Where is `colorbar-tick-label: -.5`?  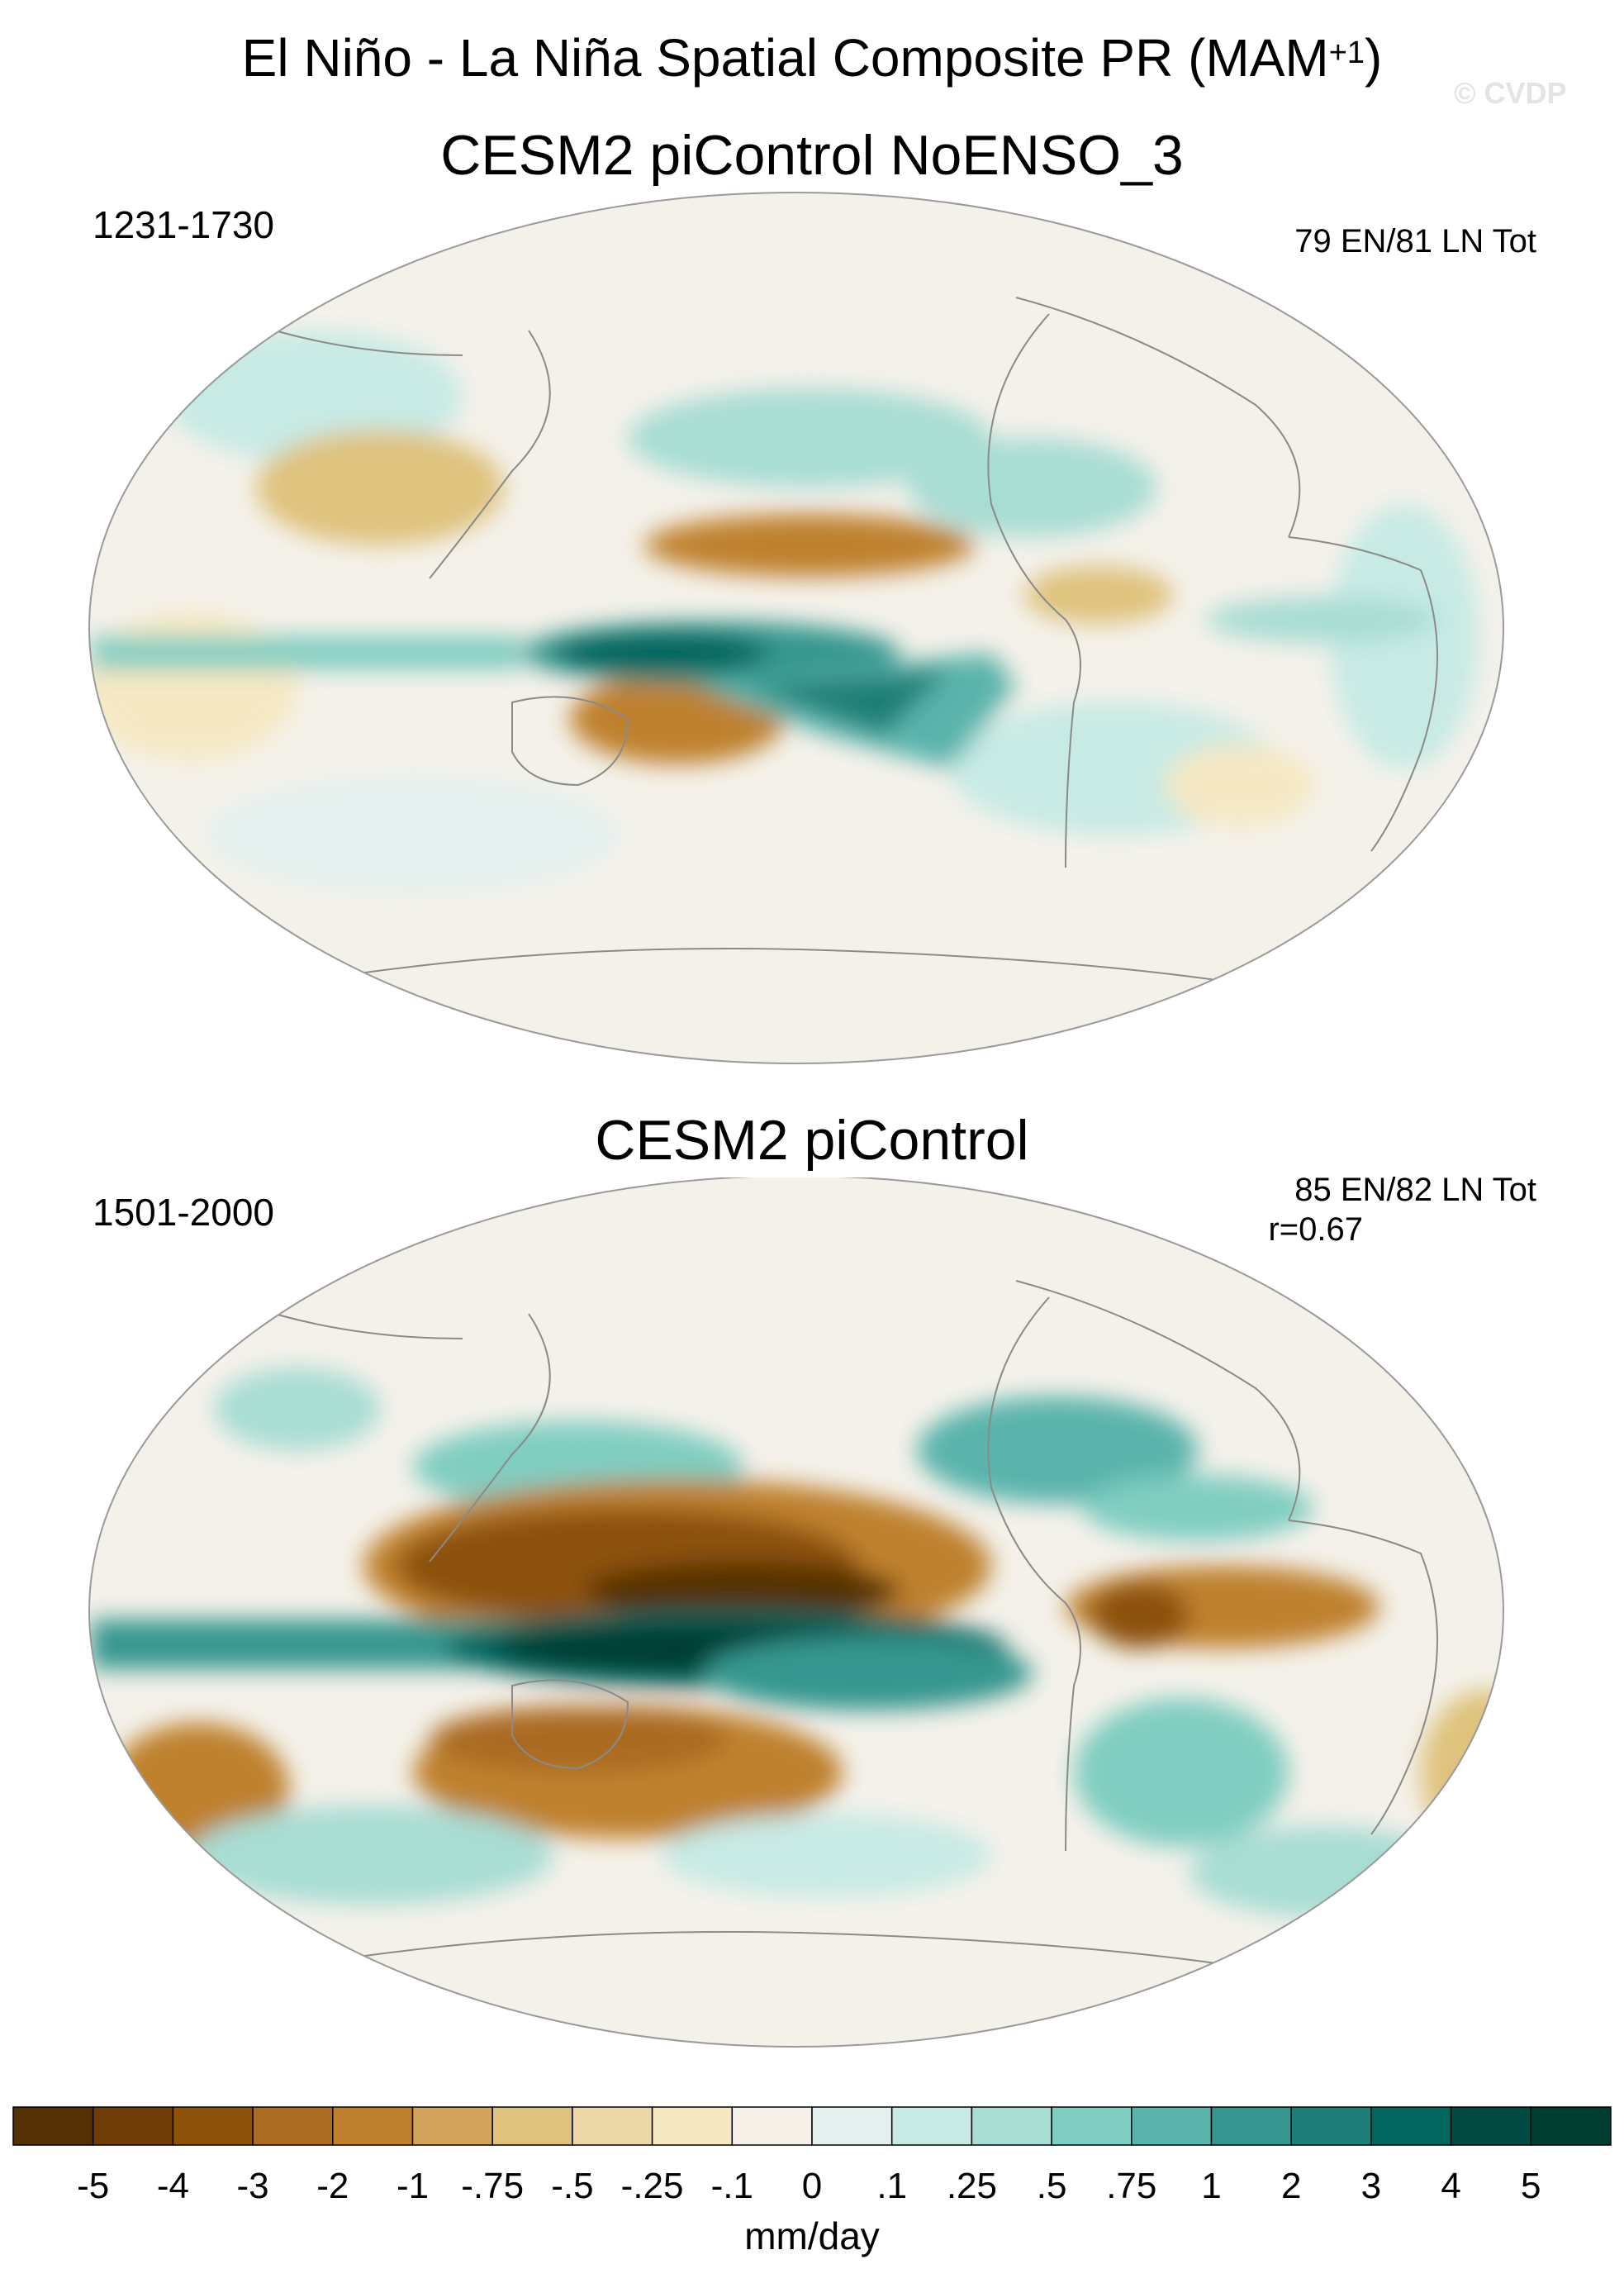 colorbar-tick-label: -.5 is located at coordinates (572, 2186).